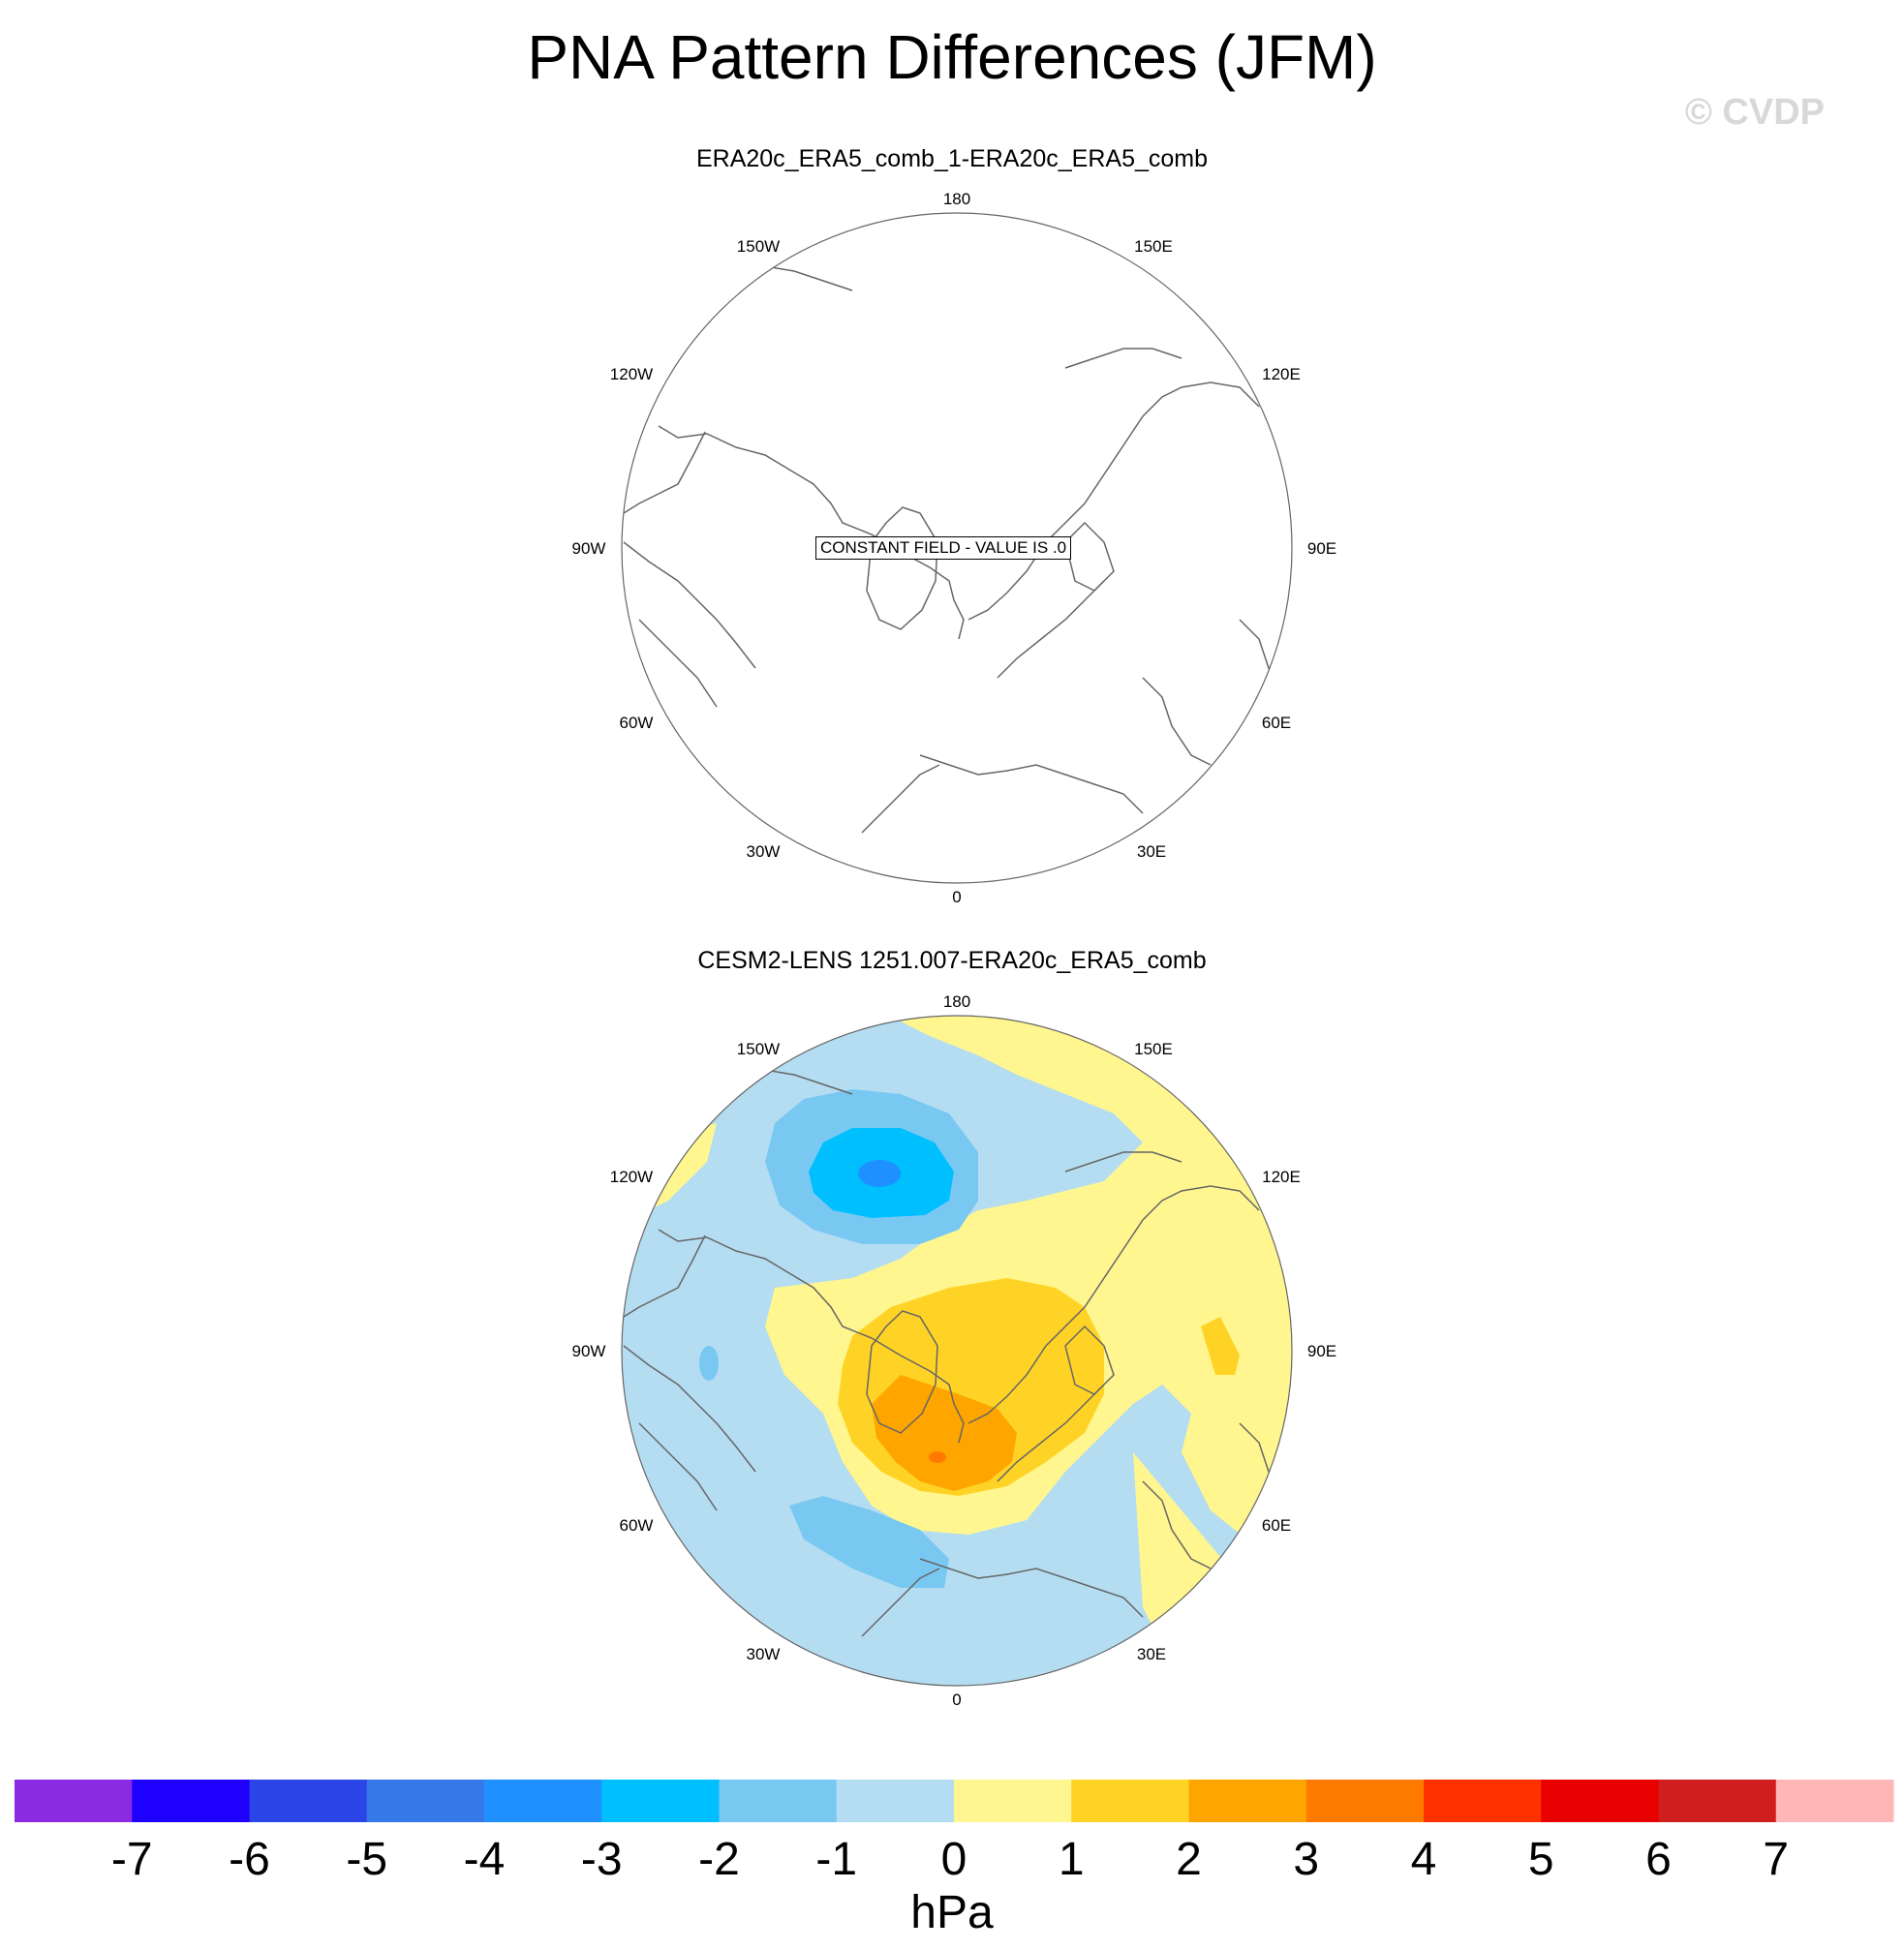  Describe the element at coordinates (836, 1859) in the screenshot. I see `colorbar-tick-label: -1` at that location.